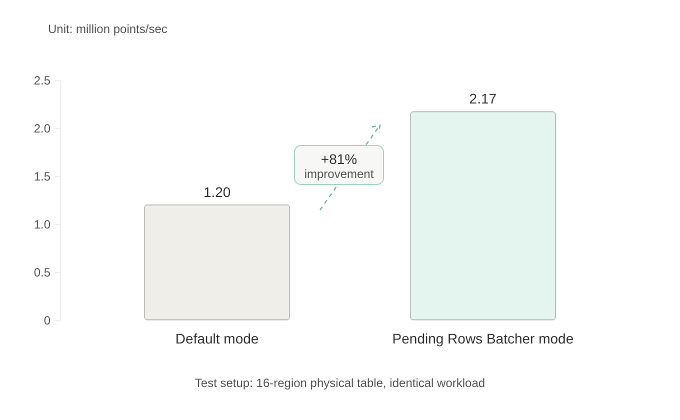 This screenshot has height=420, width=680. What do you see at coordinates (217, 192) in the screenshot?
I see `data-label: 1.20` at bounding box center [217, 192].